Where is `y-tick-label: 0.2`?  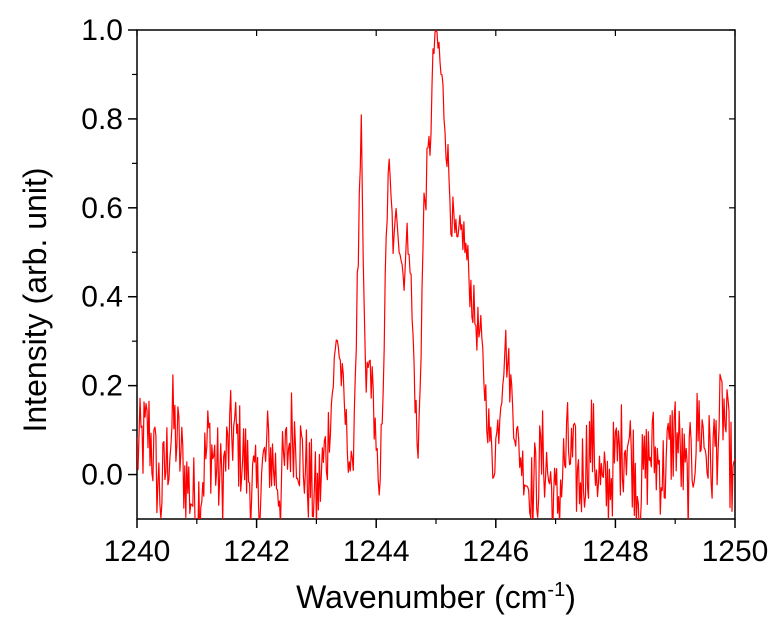 y-tick-label: 0.2 is located at coordinates (102, 386).